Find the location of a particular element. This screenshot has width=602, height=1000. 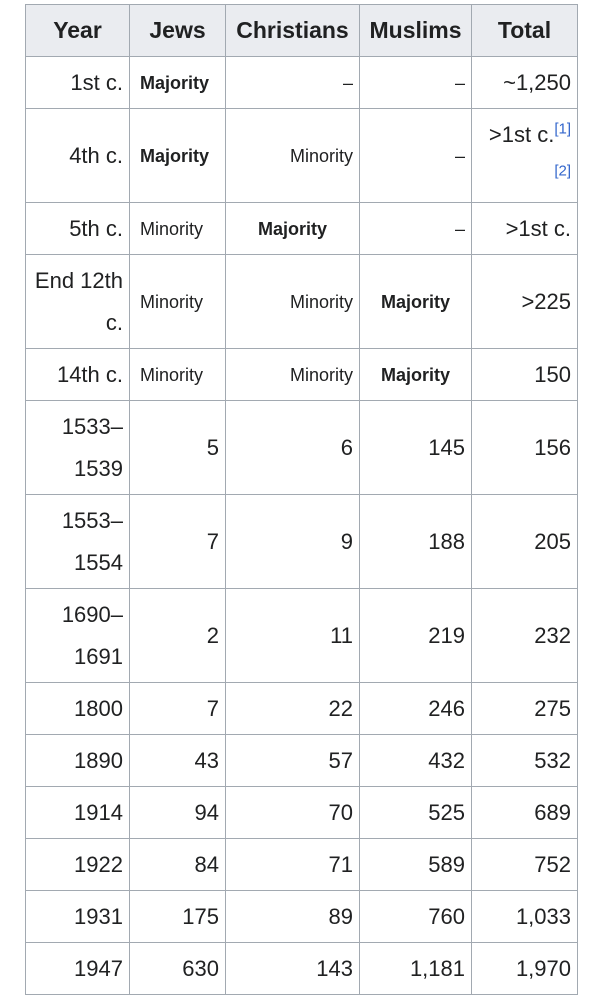

christians-cell: 89 is located at coordinates (292, 916).